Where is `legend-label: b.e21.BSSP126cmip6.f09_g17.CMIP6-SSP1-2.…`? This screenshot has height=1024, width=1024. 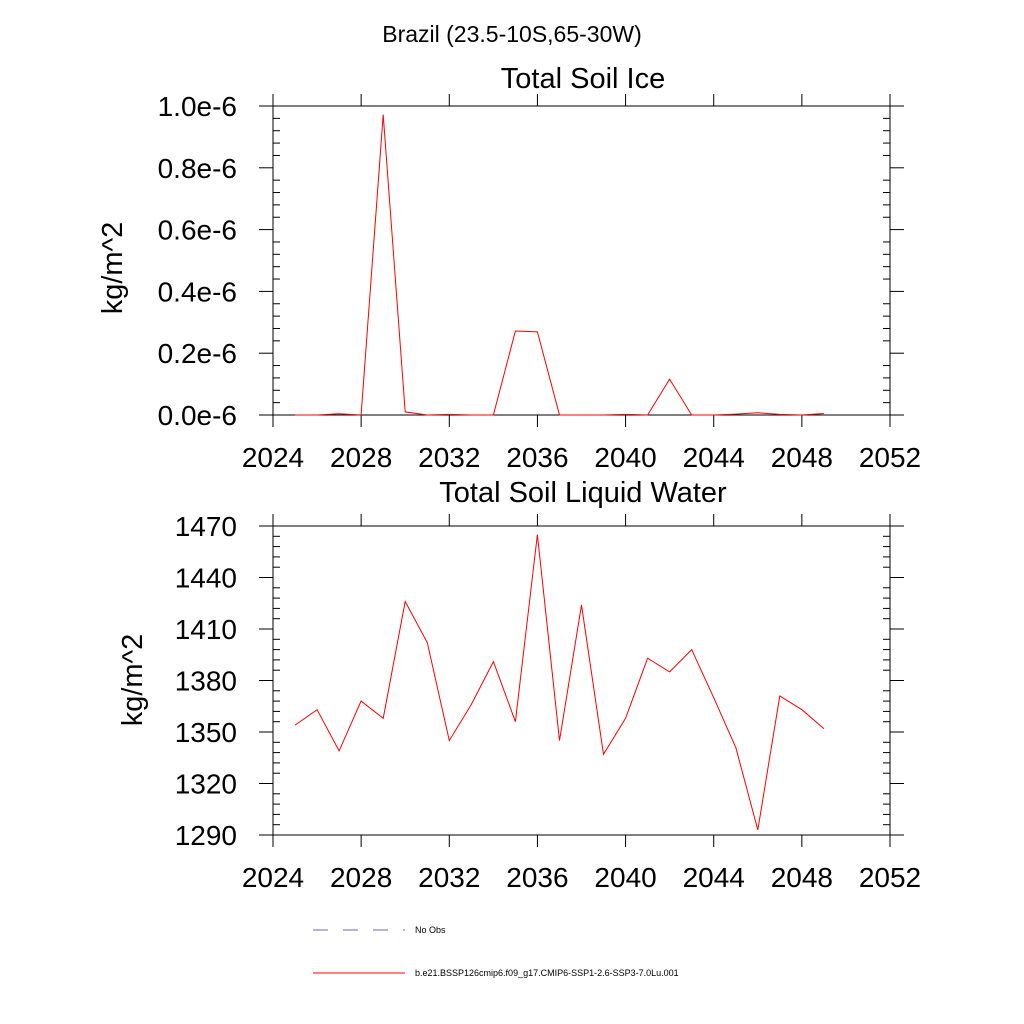
legend-label: b.e21.BSSP126cmip6.f09_g17.CMIP6-SSP1-2.… is located at coordinates (547, 973).